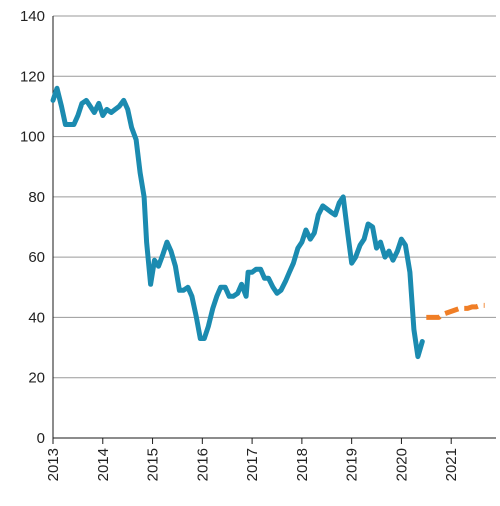 The height and width of the screenshot is (506, 500). Describe the element at coordinates (455, 311) in the screenshot. I see `forecast-series-line` at that location.